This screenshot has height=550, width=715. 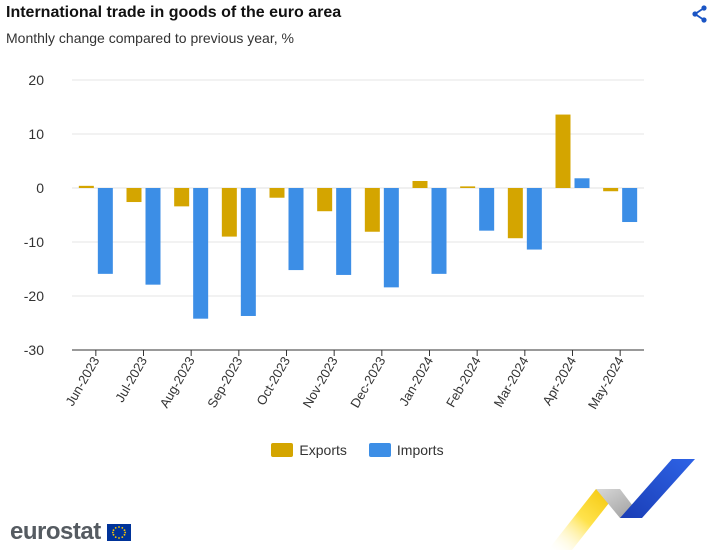 What do you see at coordinates (40, 188) in the screenshot?
I see `y-tick-label: 0` at bounding box center [40, 188].